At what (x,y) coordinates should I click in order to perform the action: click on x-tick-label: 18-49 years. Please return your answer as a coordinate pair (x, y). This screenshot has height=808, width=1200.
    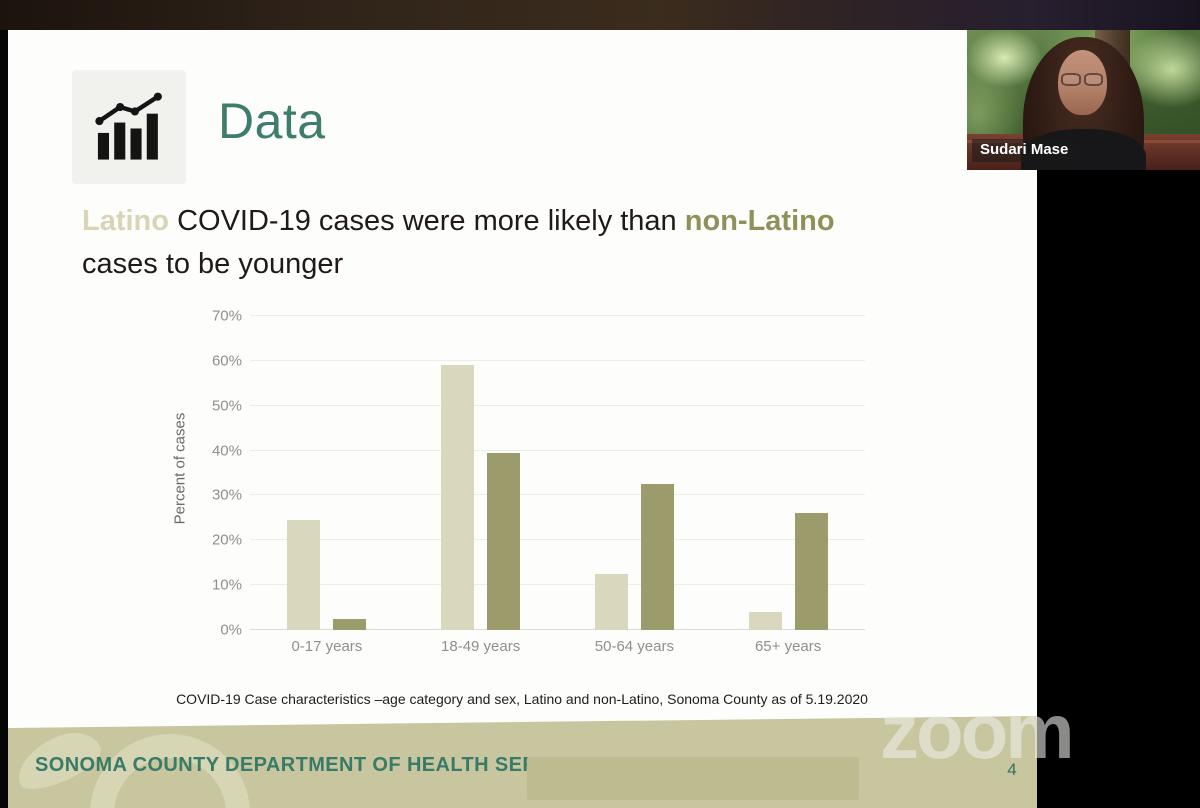
    Looking at the image, I should click on (481, 646).